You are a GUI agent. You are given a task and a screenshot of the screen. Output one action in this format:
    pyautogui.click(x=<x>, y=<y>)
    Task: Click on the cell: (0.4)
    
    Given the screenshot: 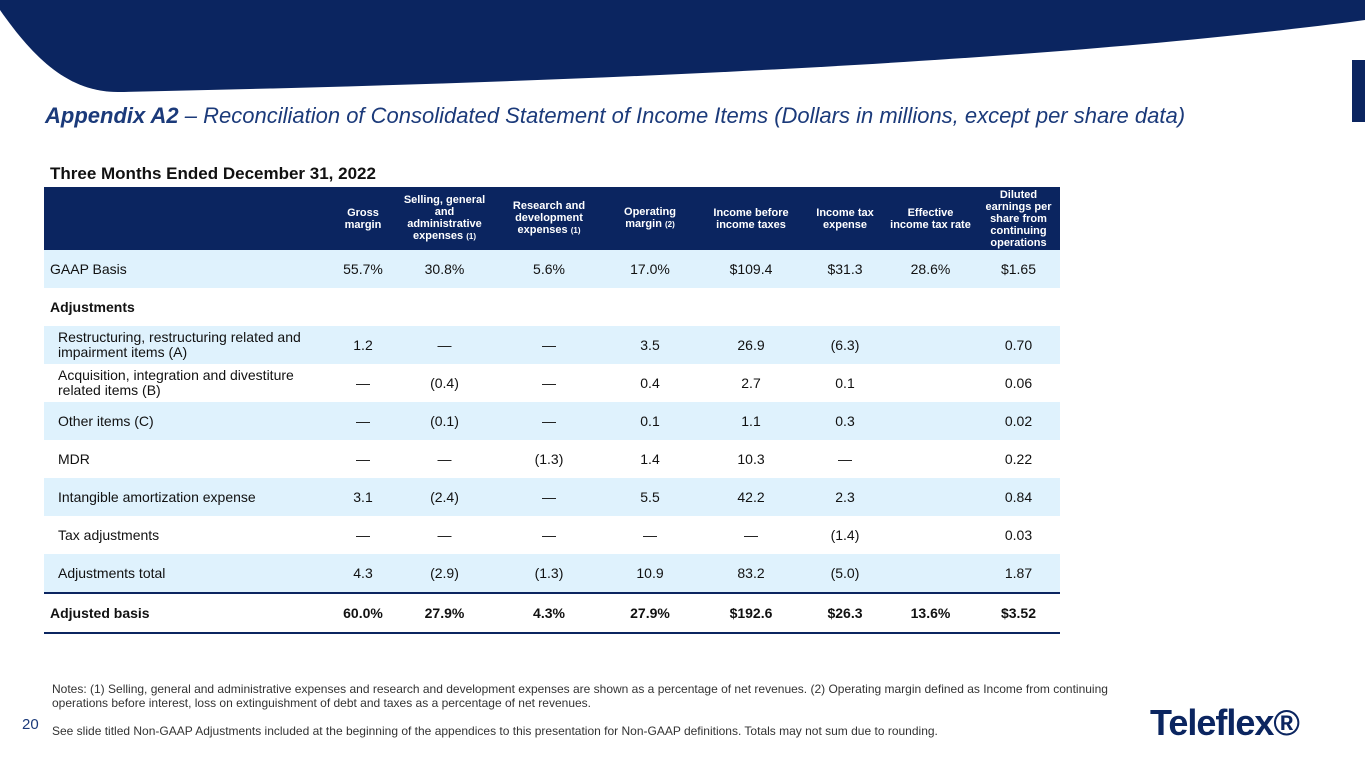 What is the action you would take?
    pyautogui.click(x=444, y=383)
    